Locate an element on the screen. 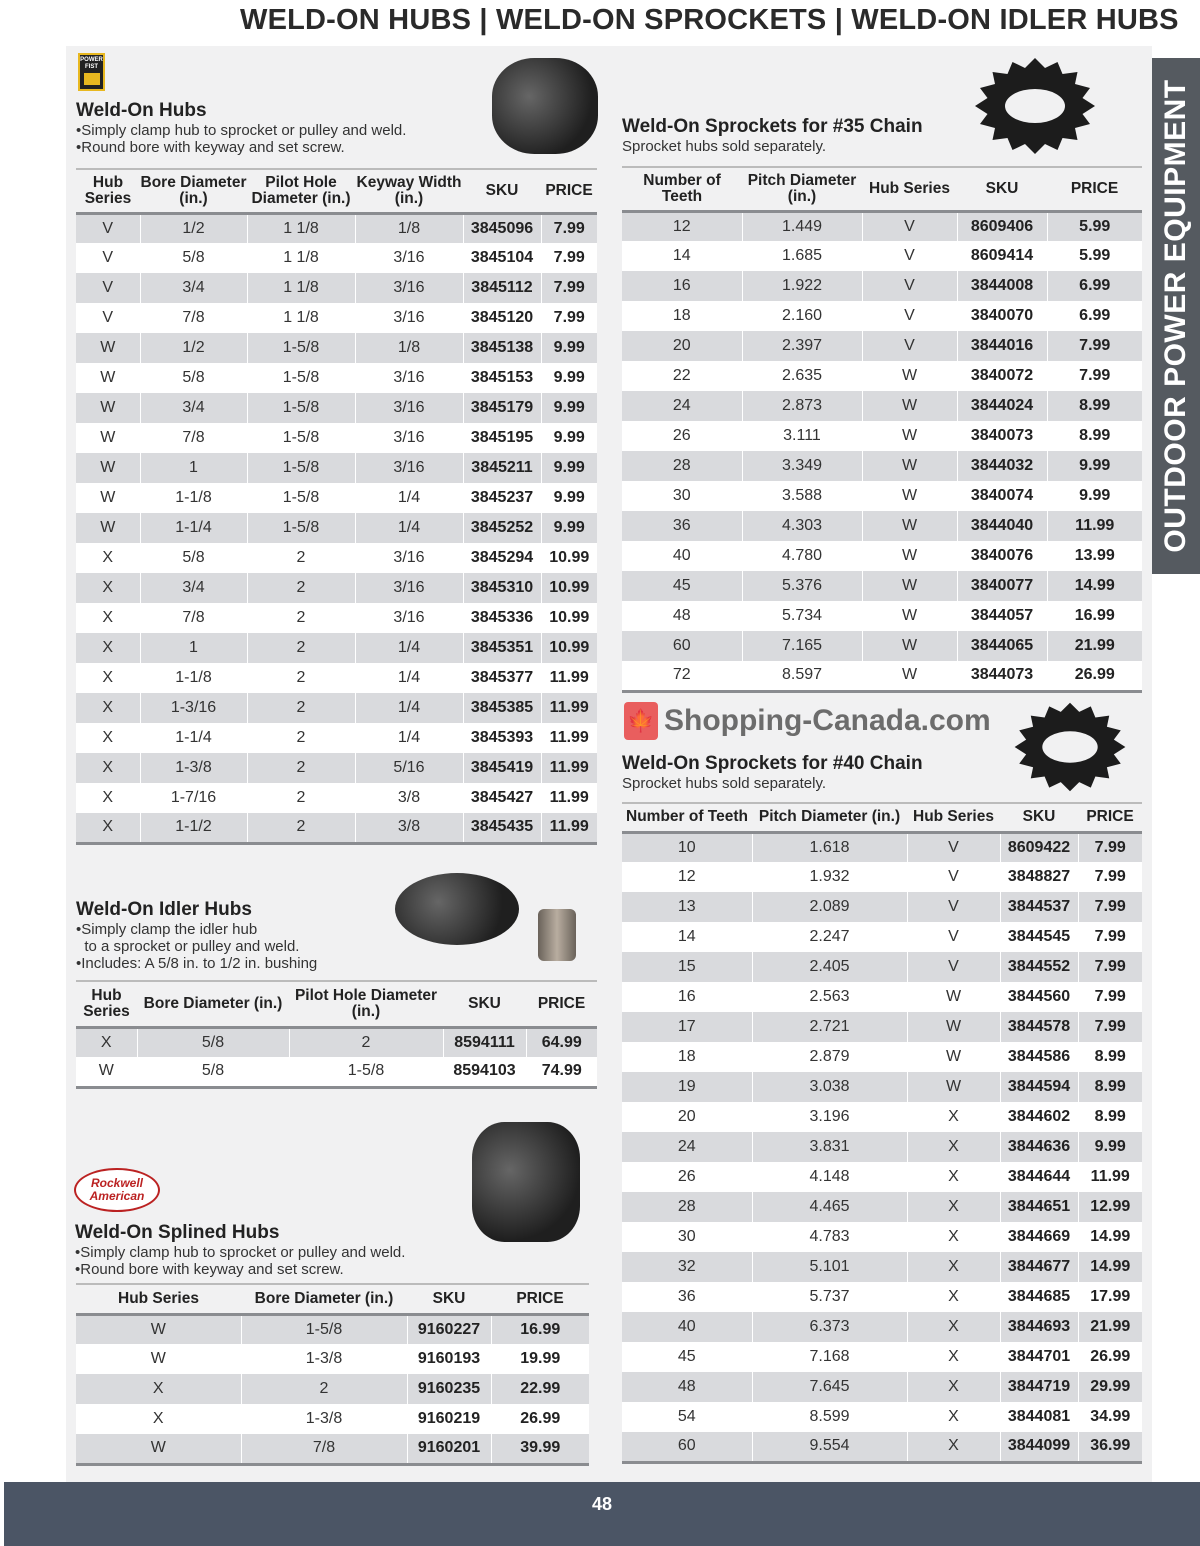 The image size is (1200, 1546). table-row: W 1-1/4 1-5/8 1/4 3845252 9.99 is located at coordinates (336, 528).